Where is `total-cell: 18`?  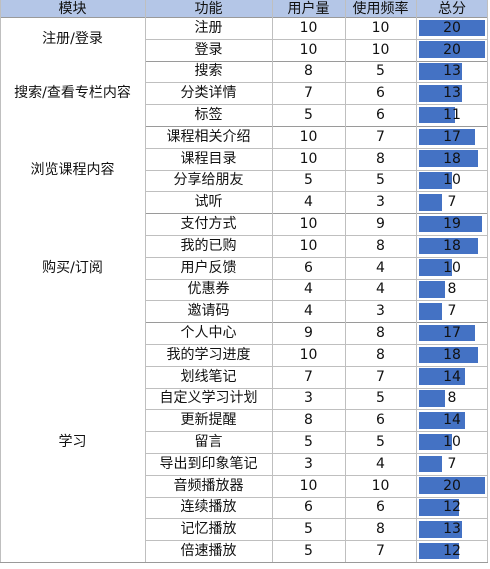 total-cell: 18 is located at coordinates (452, 354).